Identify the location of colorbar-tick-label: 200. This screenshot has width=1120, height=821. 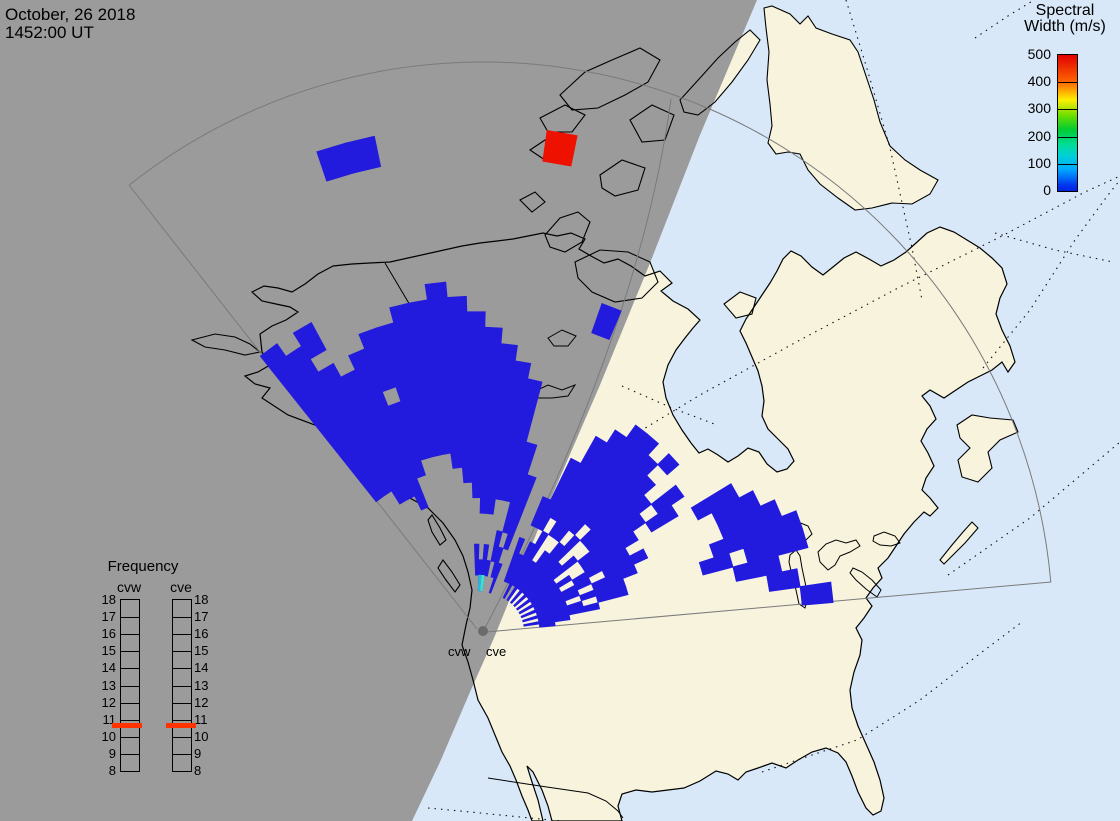
(1039, 135).